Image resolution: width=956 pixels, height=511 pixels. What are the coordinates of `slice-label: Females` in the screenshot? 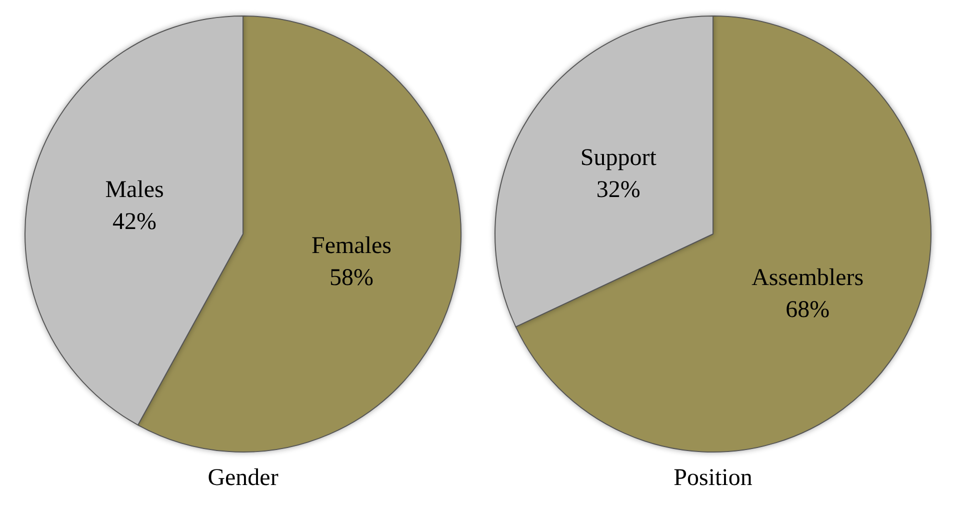 It's located at (351, 245).